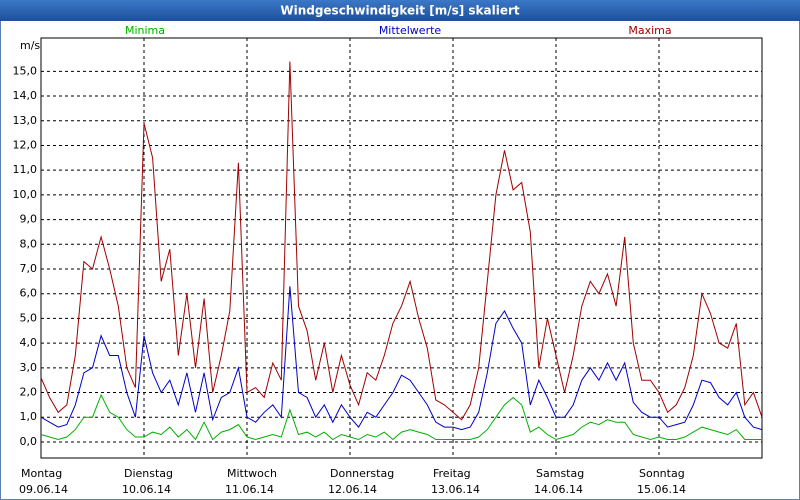  Describe the element at coordinates (29, 317) in the screenshot. I see `y-tick-label: 5,0` at that location.